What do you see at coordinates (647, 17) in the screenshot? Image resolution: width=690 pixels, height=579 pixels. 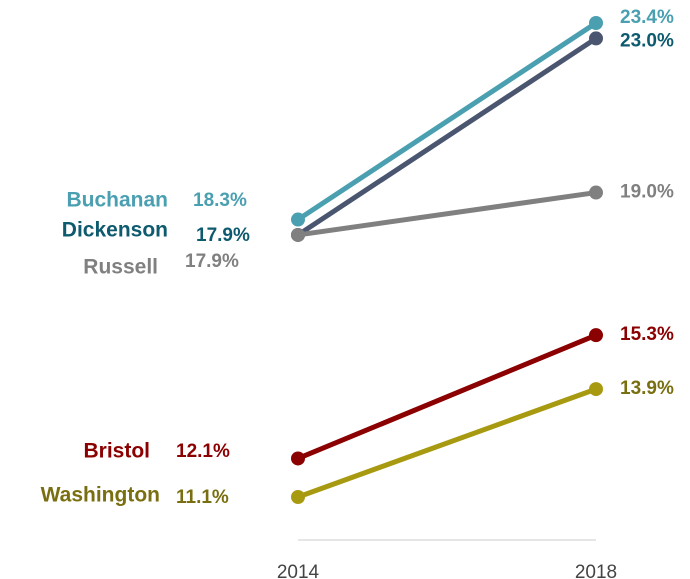 I see `value-label: 23.4%` at bounding box center [647, 17].